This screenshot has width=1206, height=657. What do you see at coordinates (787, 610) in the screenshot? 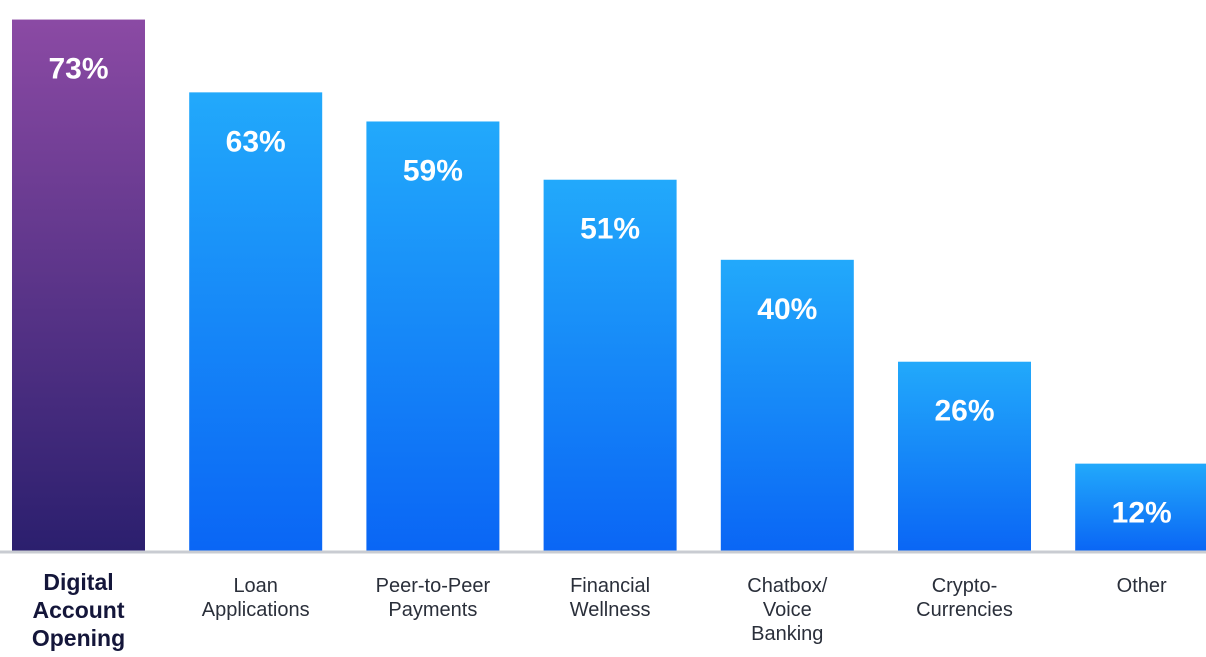
I see `category-label-4-line-1: Voice` at bounding box center [787, 610].